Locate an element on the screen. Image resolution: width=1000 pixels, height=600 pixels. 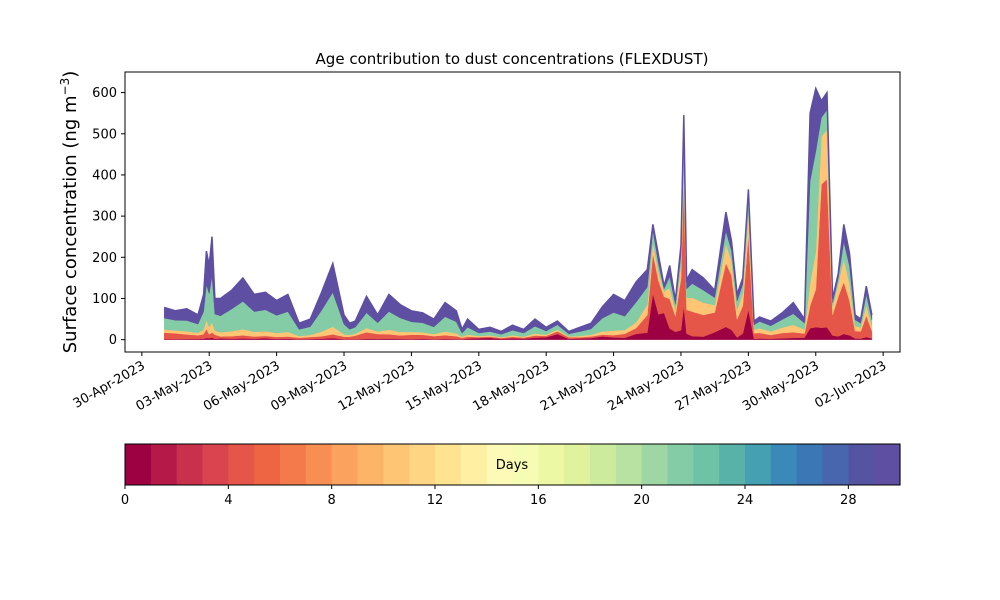
y-axis-label-close: ) is located at coordinates (70, 74).